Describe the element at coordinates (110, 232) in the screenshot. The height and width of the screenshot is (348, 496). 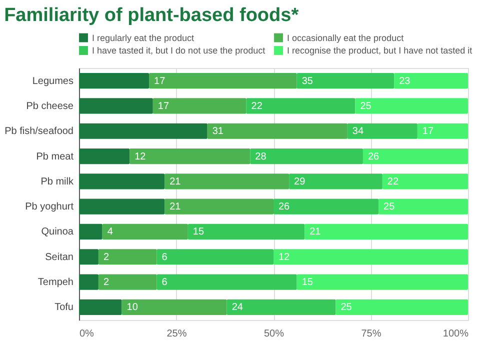
I see `annotation: 4` at that location.